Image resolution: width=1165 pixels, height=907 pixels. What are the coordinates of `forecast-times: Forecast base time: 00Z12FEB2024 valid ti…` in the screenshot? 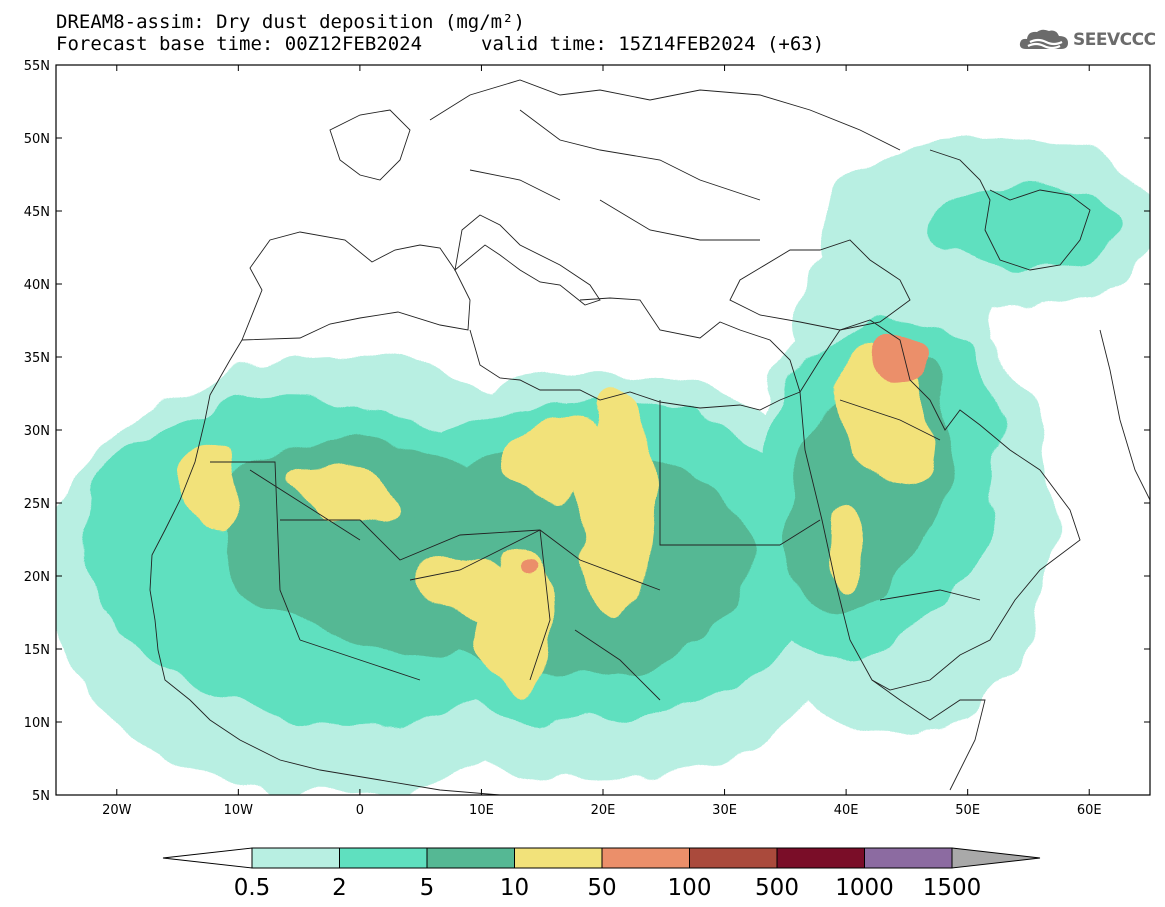 It's located at (440, 44).